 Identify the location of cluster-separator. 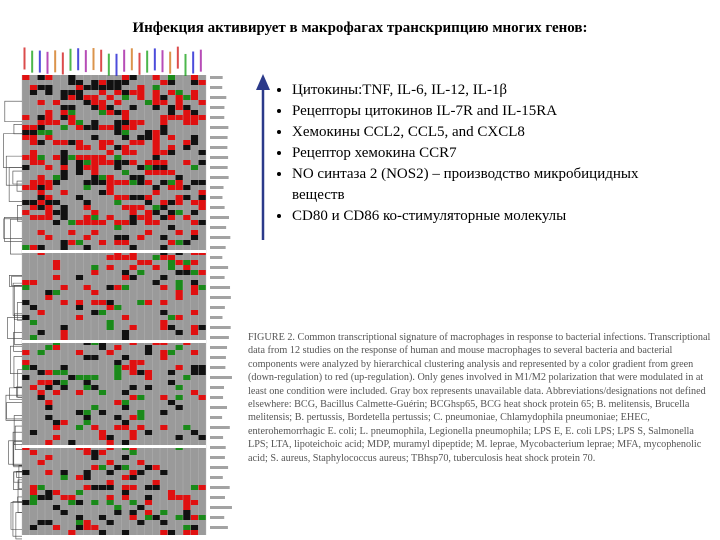
(114, 446).